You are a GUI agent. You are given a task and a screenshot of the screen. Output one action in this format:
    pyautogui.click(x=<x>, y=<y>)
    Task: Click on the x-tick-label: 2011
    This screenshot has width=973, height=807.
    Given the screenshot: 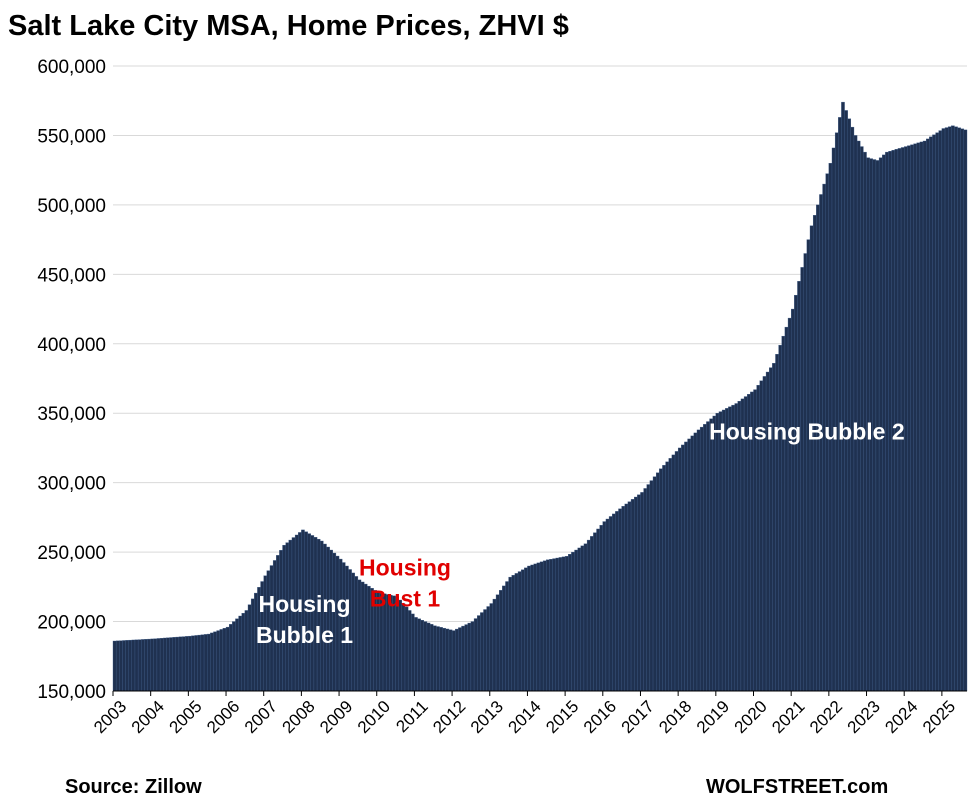 What is the action you would take?
    pyautogui.click(x=411, y=716)
    